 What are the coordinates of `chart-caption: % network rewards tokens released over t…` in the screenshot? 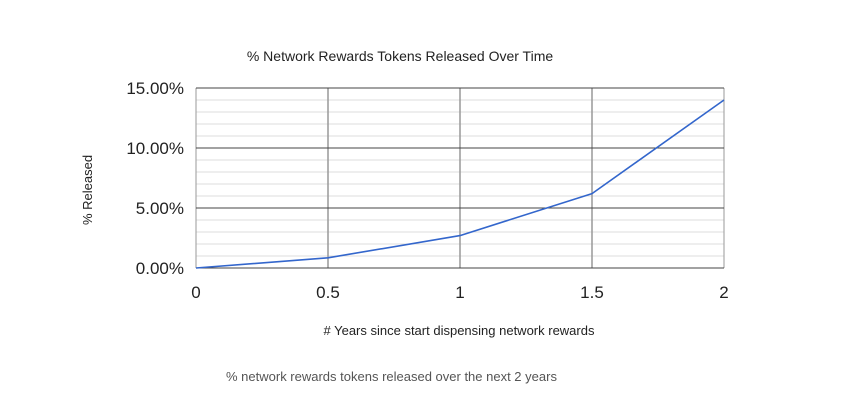 It's located at (391, 376).